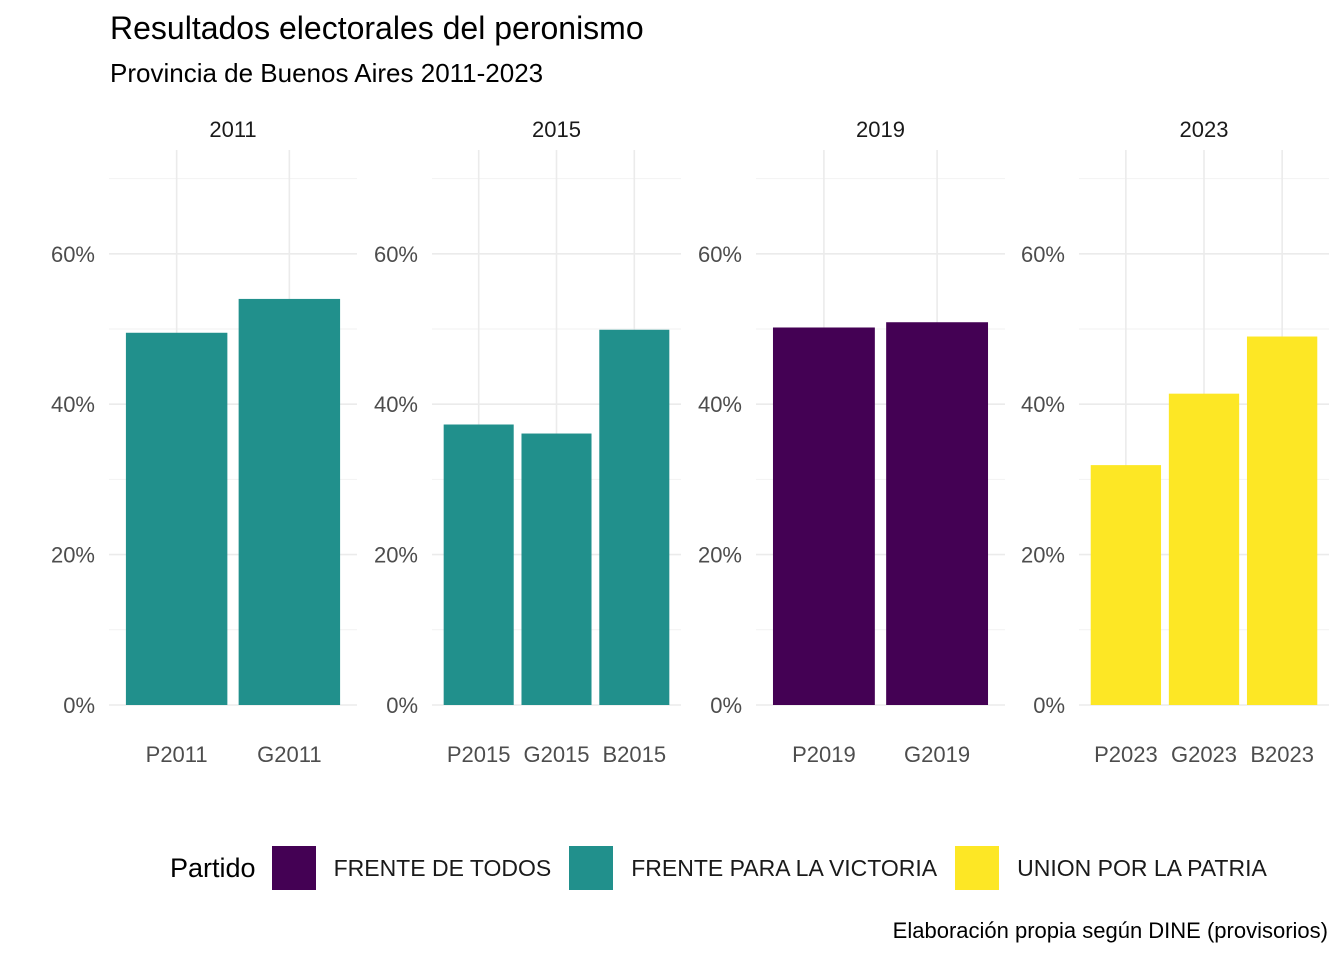 This screenshot has width=1344, height=960. I want to click on legend-item-union-por-la-patria: UNION POR LA PATRIA, so click(1111, 868).